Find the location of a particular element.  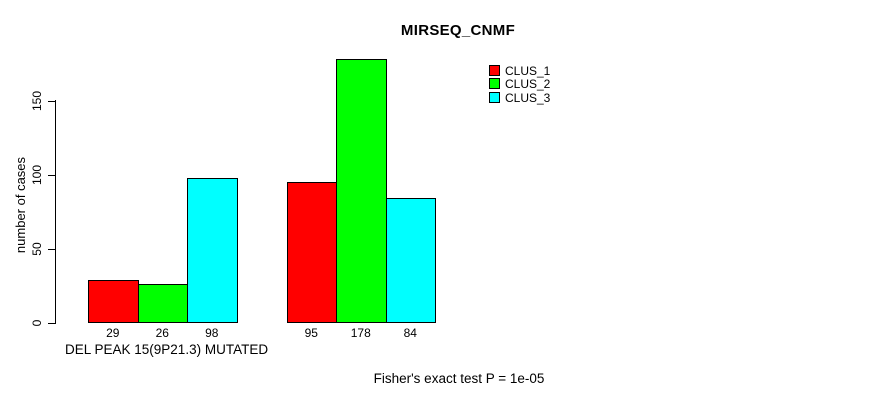

fisher-test-annotation: Fisher's exact test P = 1e-05 is located at coordinates (459, 378).